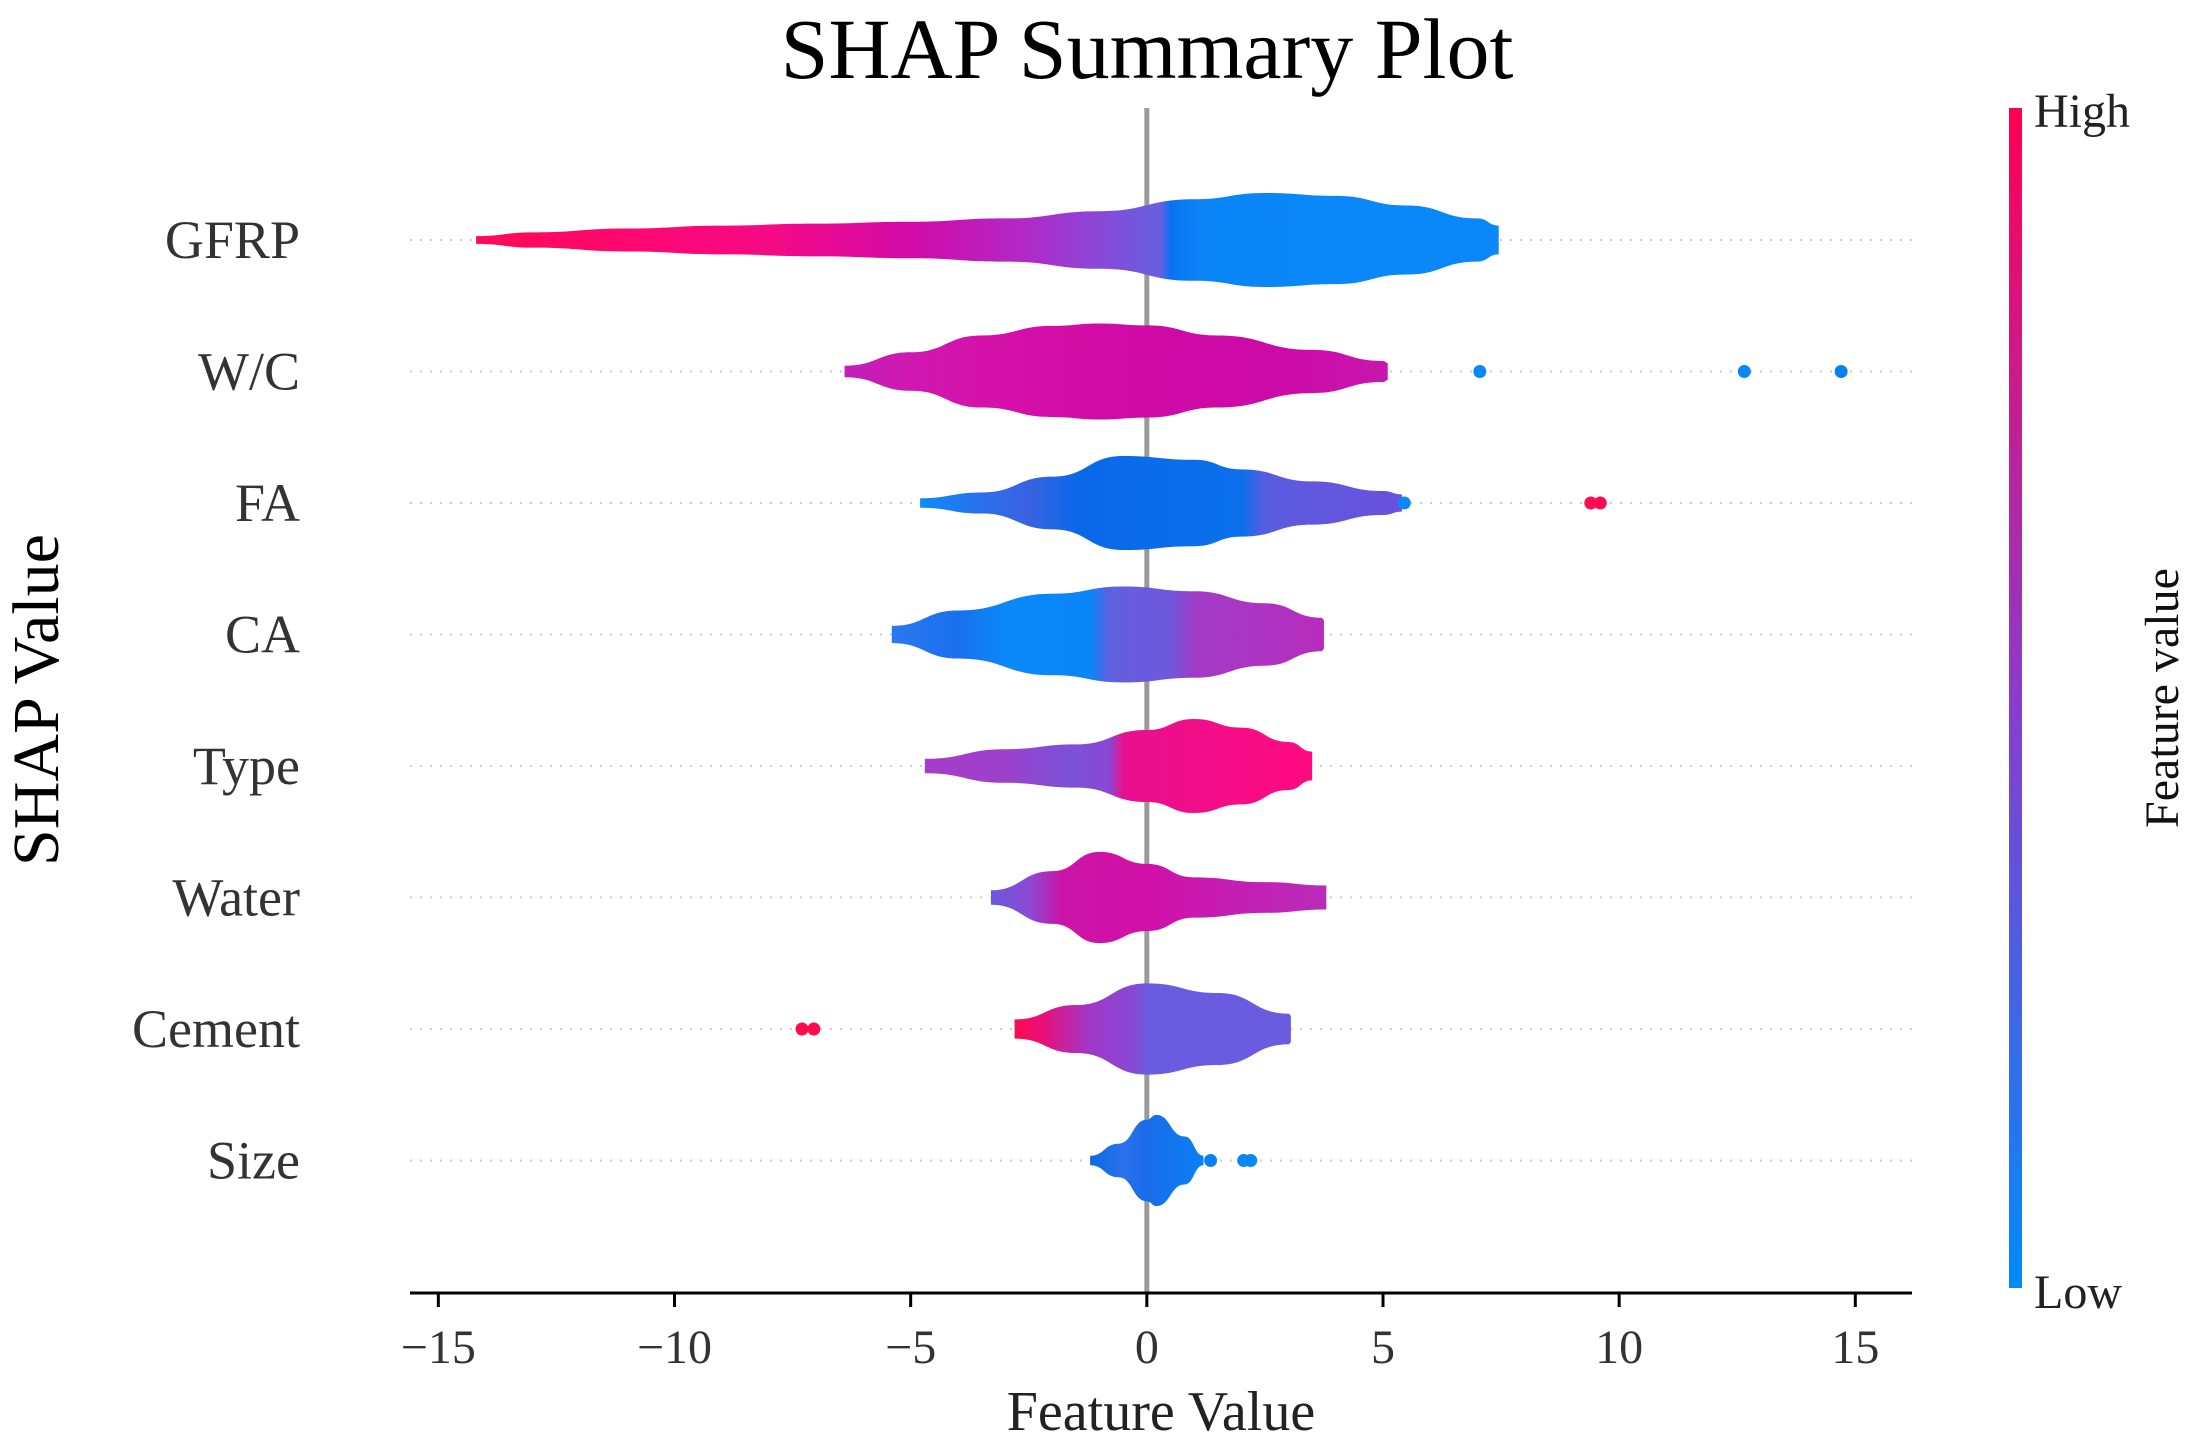 This screenshot has height=1441, width=2188. I want to click on feature-label-w-c: W/C, so click(249, 372).